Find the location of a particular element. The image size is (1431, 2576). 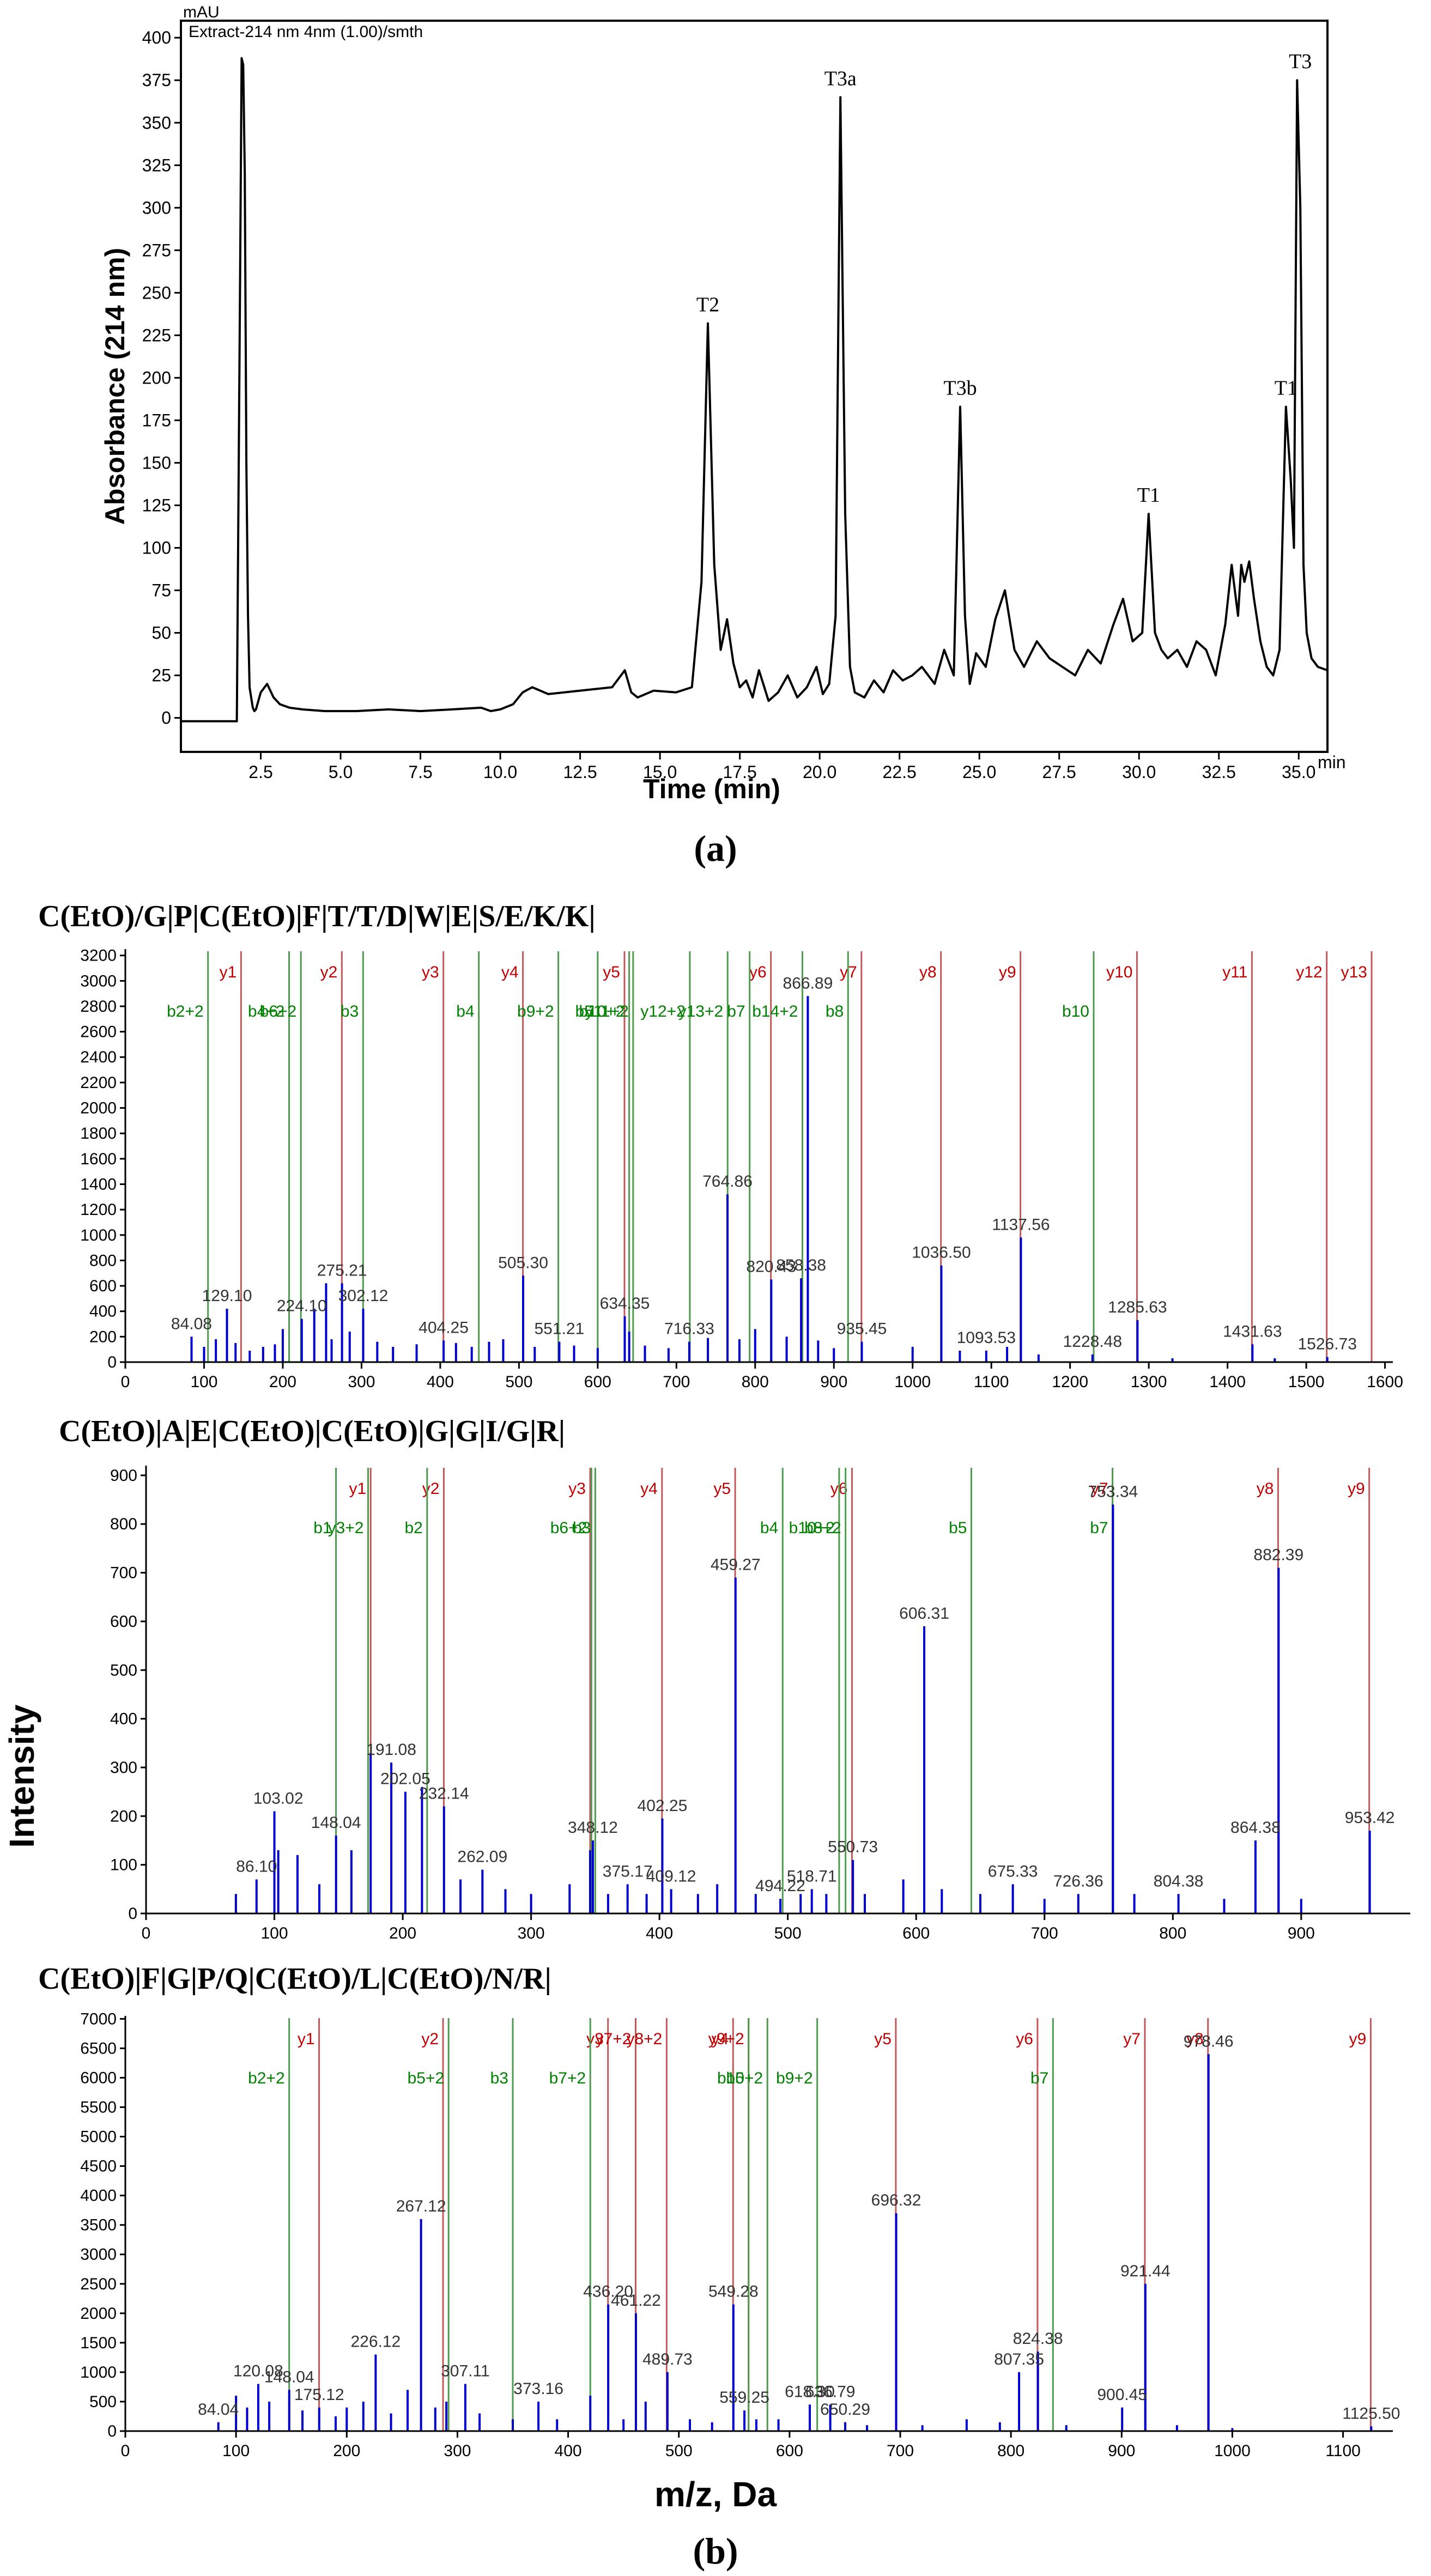

spectrum-y-tick-label: 3000 is located at coordinates (98, 2255).